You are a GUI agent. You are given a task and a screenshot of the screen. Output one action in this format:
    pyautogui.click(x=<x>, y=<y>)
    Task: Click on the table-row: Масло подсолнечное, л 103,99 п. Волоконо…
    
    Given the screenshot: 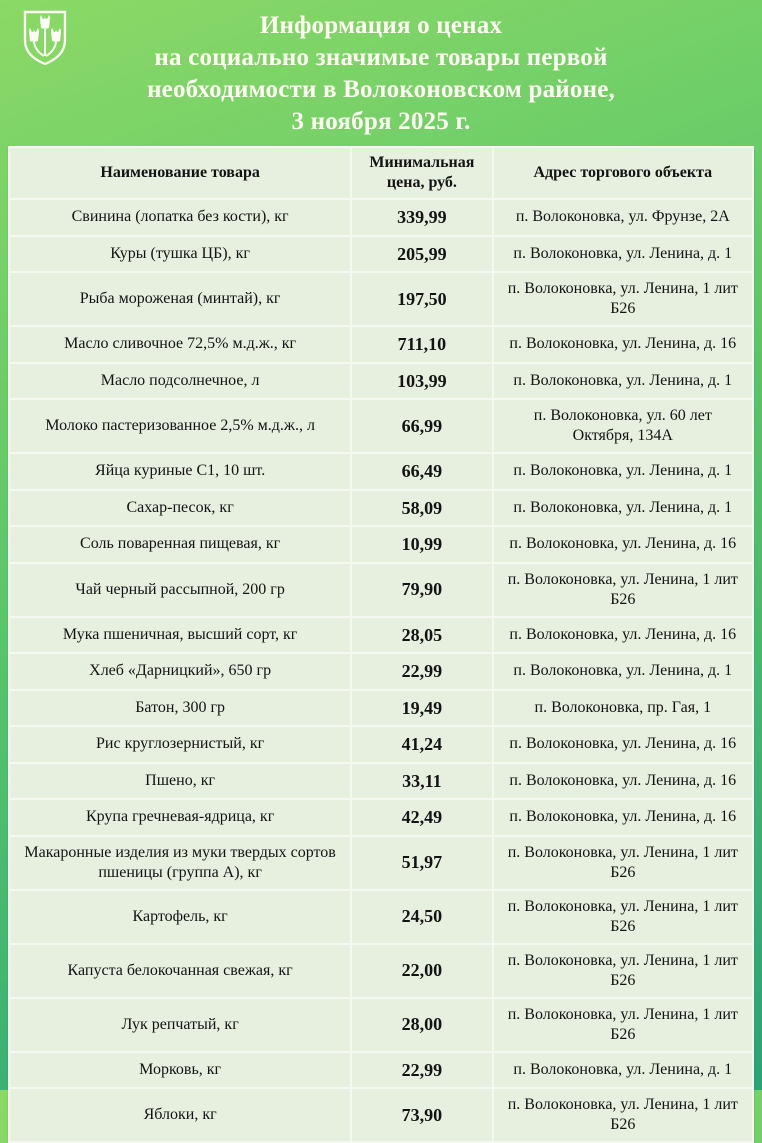 What is the action you would take?
    pyautogui.click(x=381, y=380)
    